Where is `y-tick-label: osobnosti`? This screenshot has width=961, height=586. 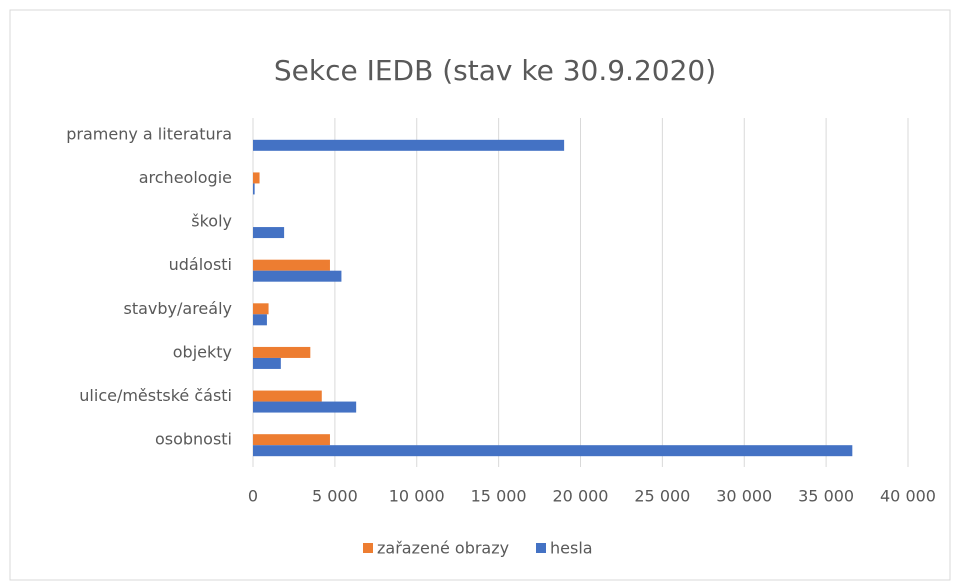 y-tick-label: osobnosti is located at coordinates (193, 439).